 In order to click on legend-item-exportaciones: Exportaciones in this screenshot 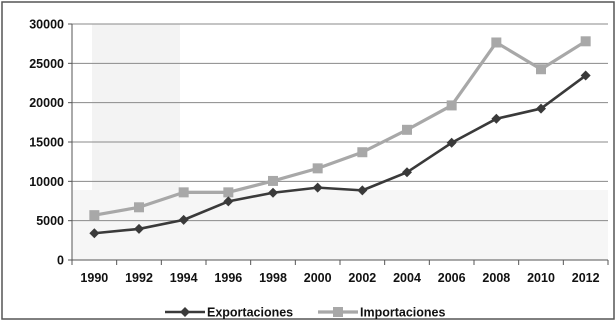, I will do `click(229, 313)`.